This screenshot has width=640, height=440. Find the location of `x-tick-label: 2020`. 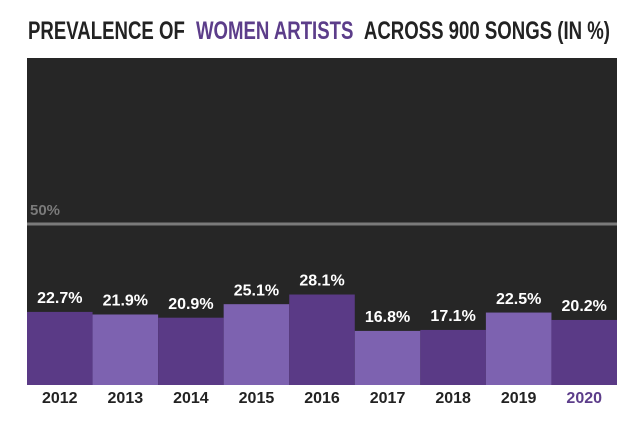

x-tick-label: 2020 is located at coordinates (584, 398).